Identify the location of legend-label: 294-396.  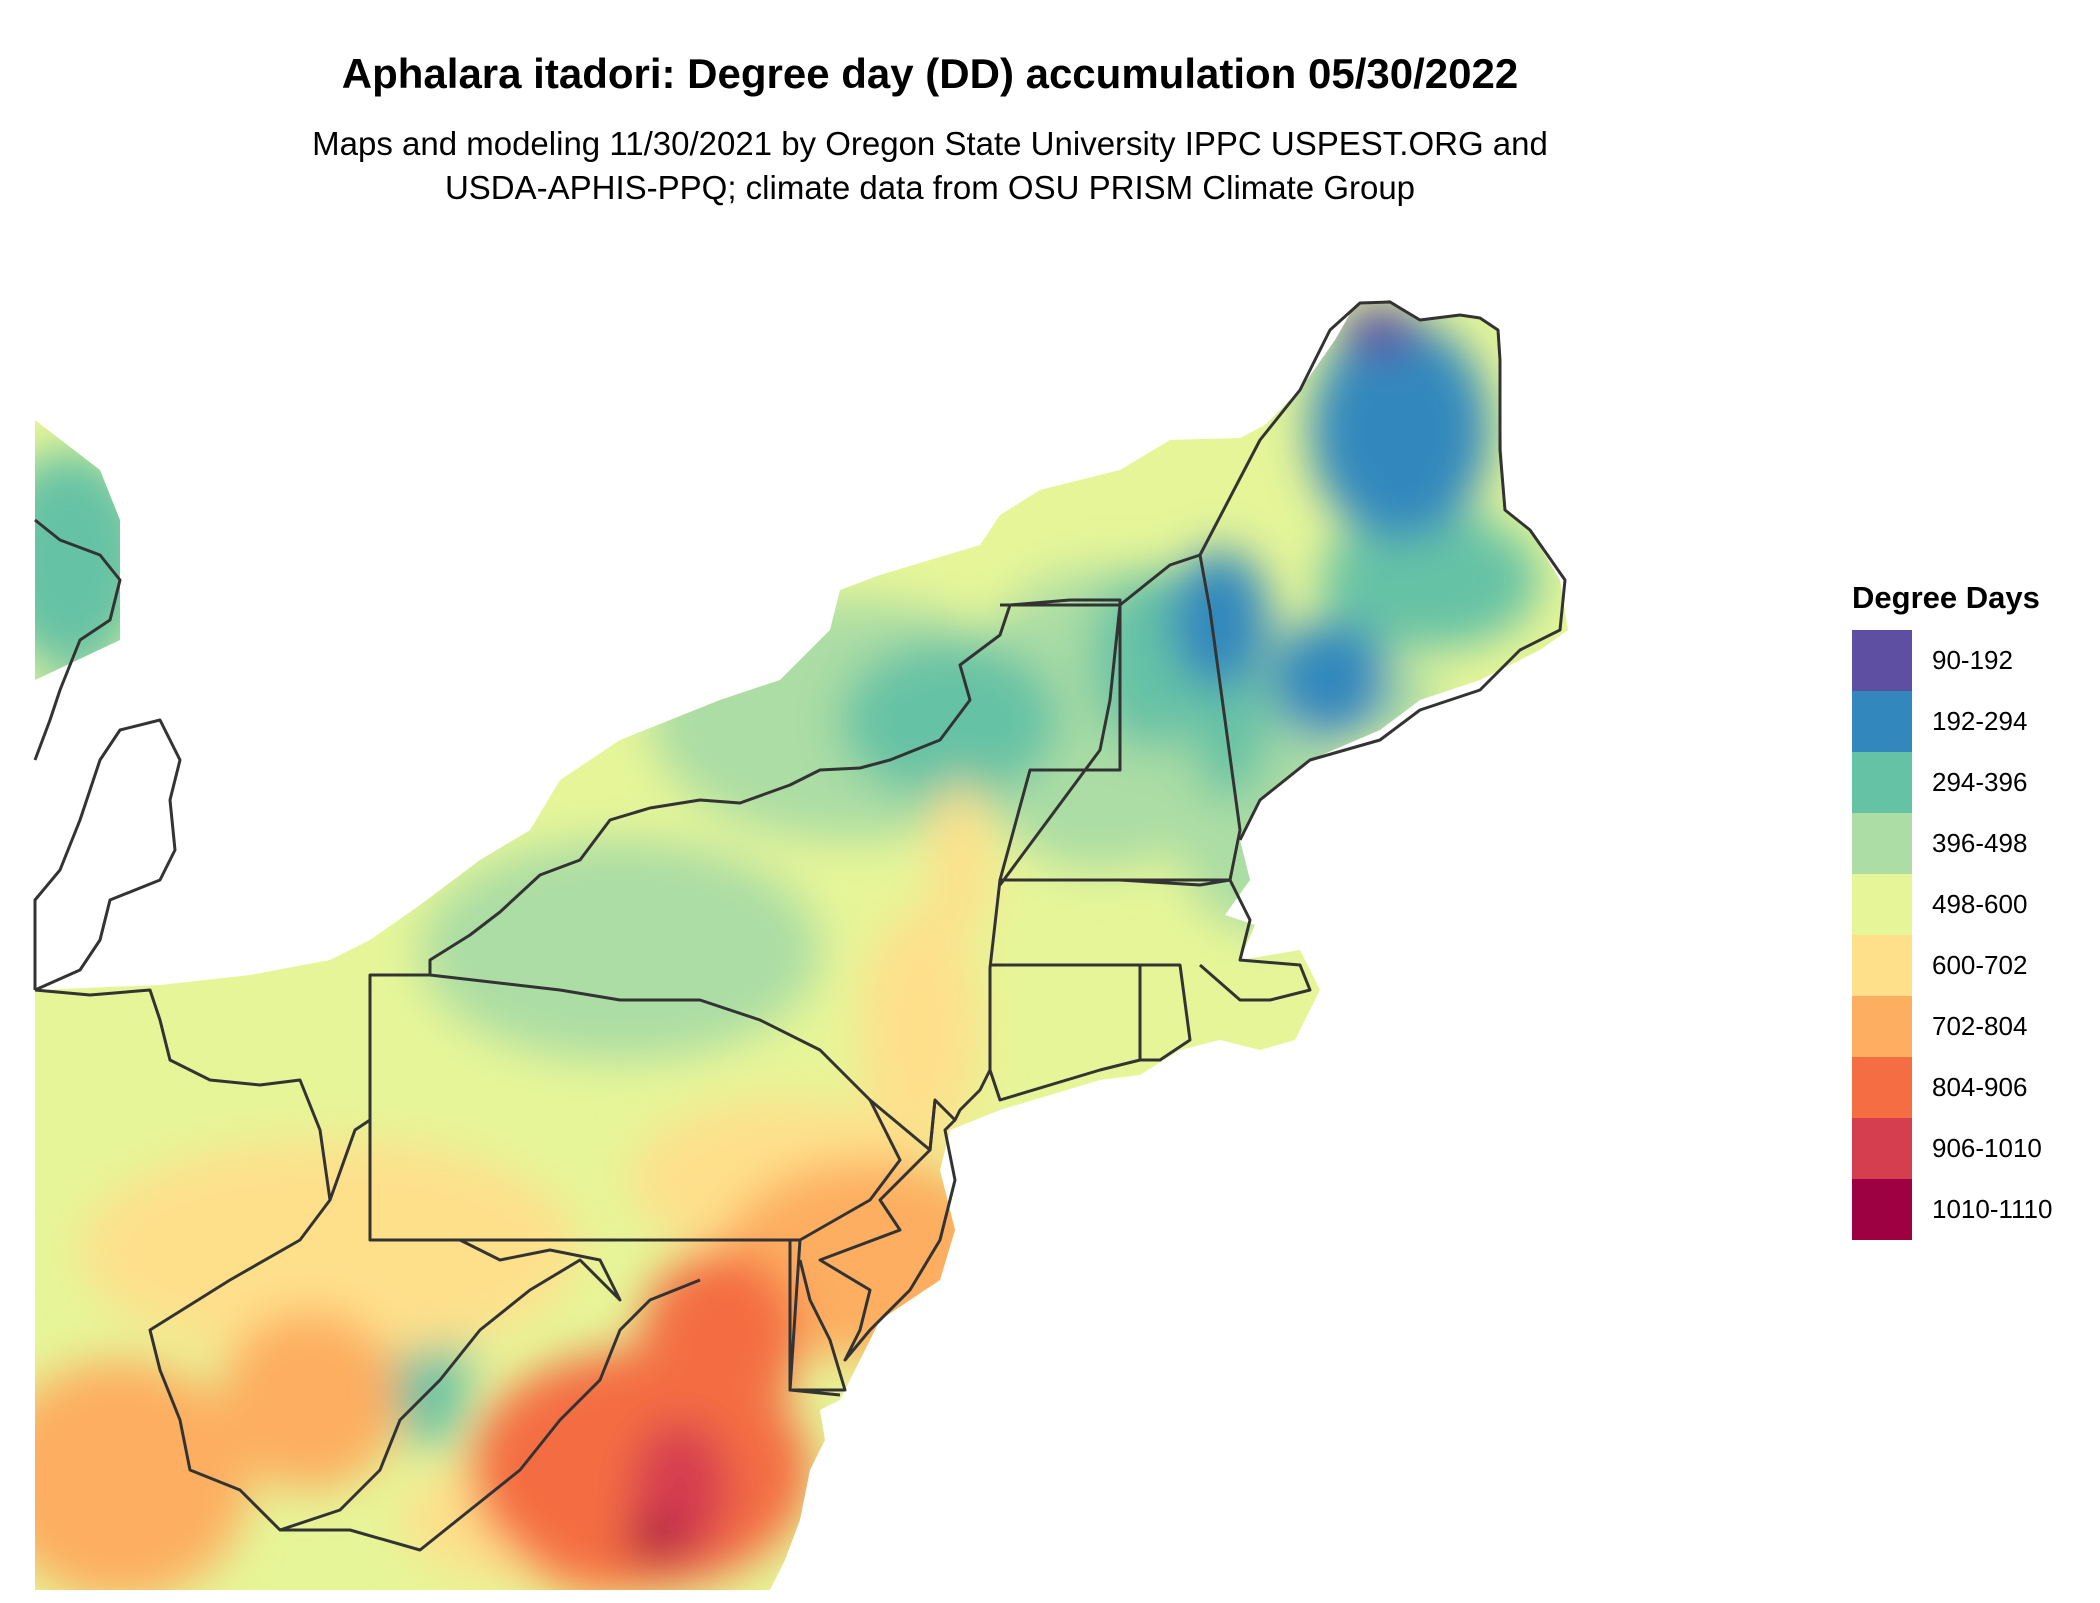
(1980, 782).